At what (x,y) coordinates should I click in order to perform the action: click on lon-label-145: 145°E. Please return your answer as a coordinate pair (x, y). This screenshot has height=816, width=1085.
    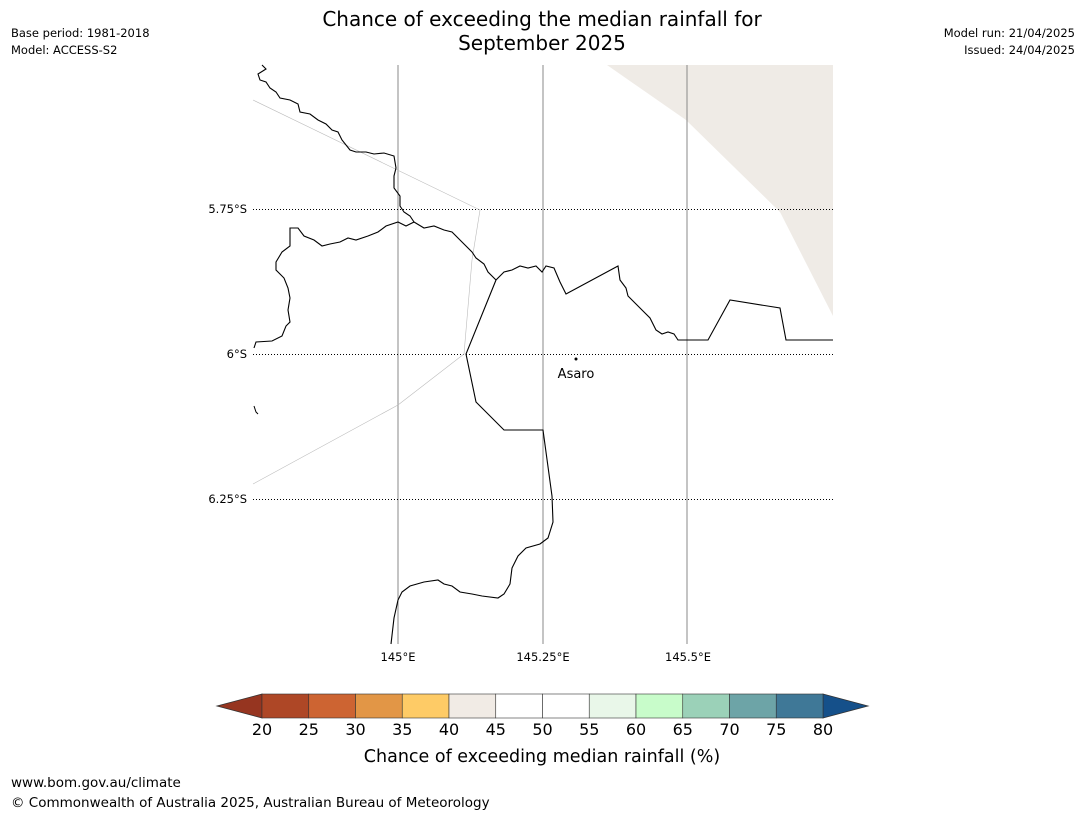
    Looking at the image, I should click on (398, 657).